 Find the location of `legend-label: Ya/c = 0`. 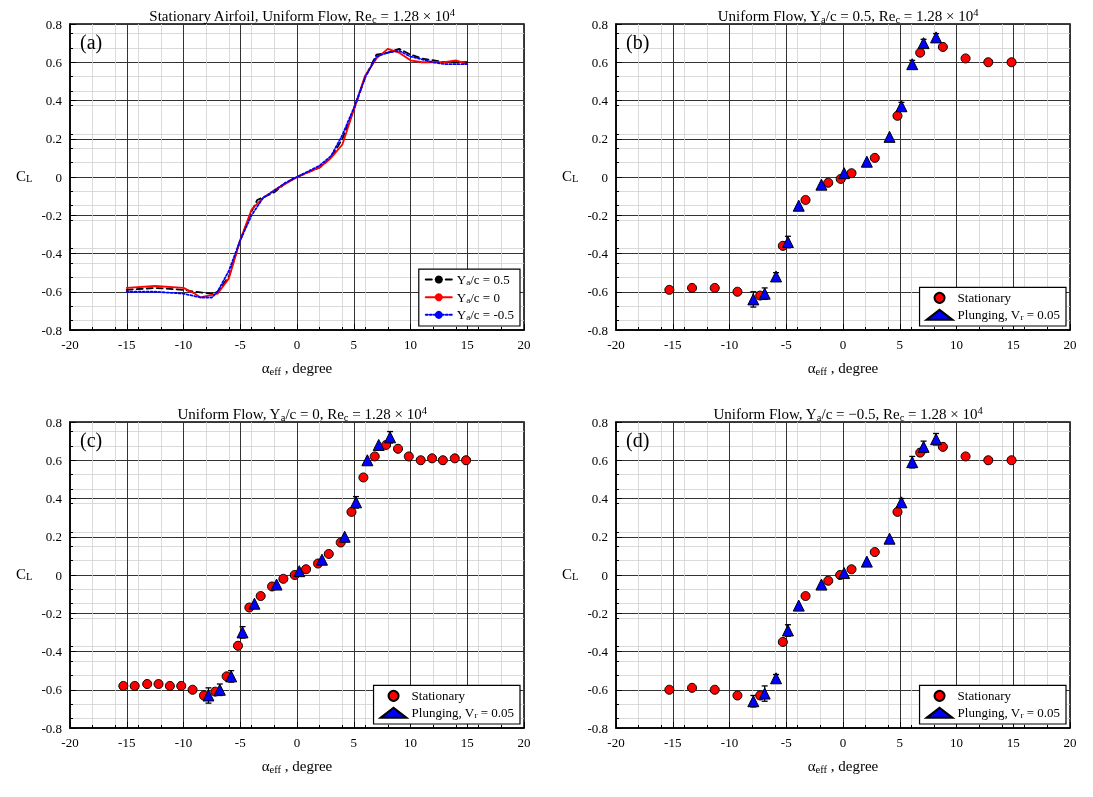

legend-label: Ya/c = 0 is located at coordinates (478, 297).